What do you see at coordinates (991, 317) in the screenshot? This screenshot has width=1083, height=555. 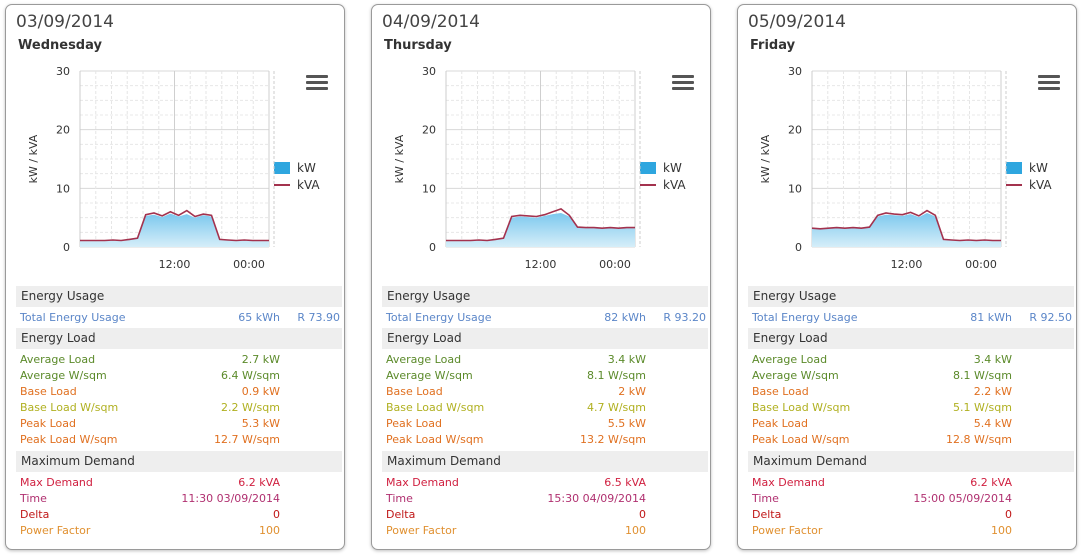 I see `row-value: 81 kWh` at bounding box center [991, 317].